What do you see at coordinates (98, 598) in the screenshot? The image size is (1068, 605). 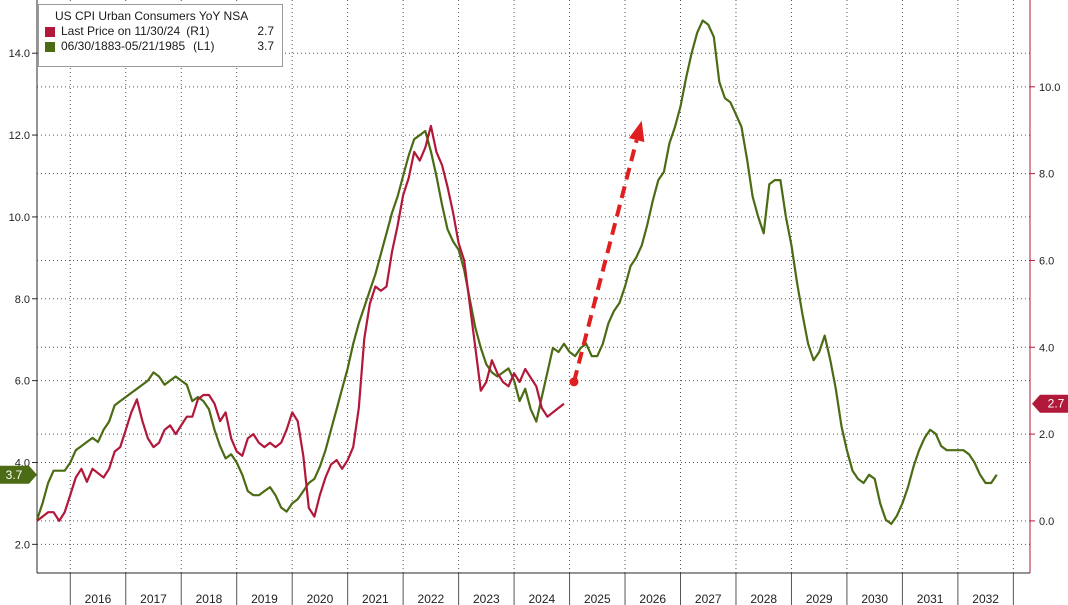 I see `x-tick-label: 2016` at bounding box center [98, 598].